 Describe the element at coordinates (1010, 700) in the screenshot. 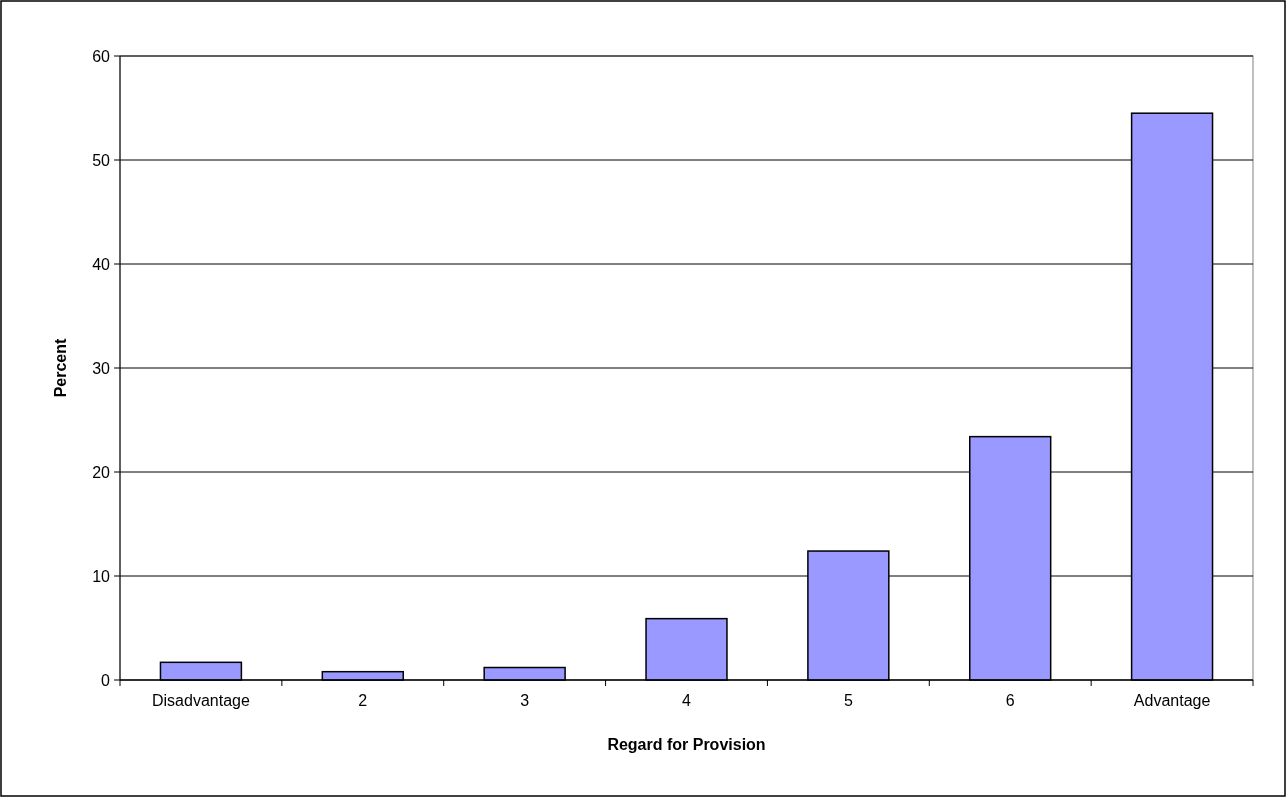

I see `x-tick-label: 6` at that location.